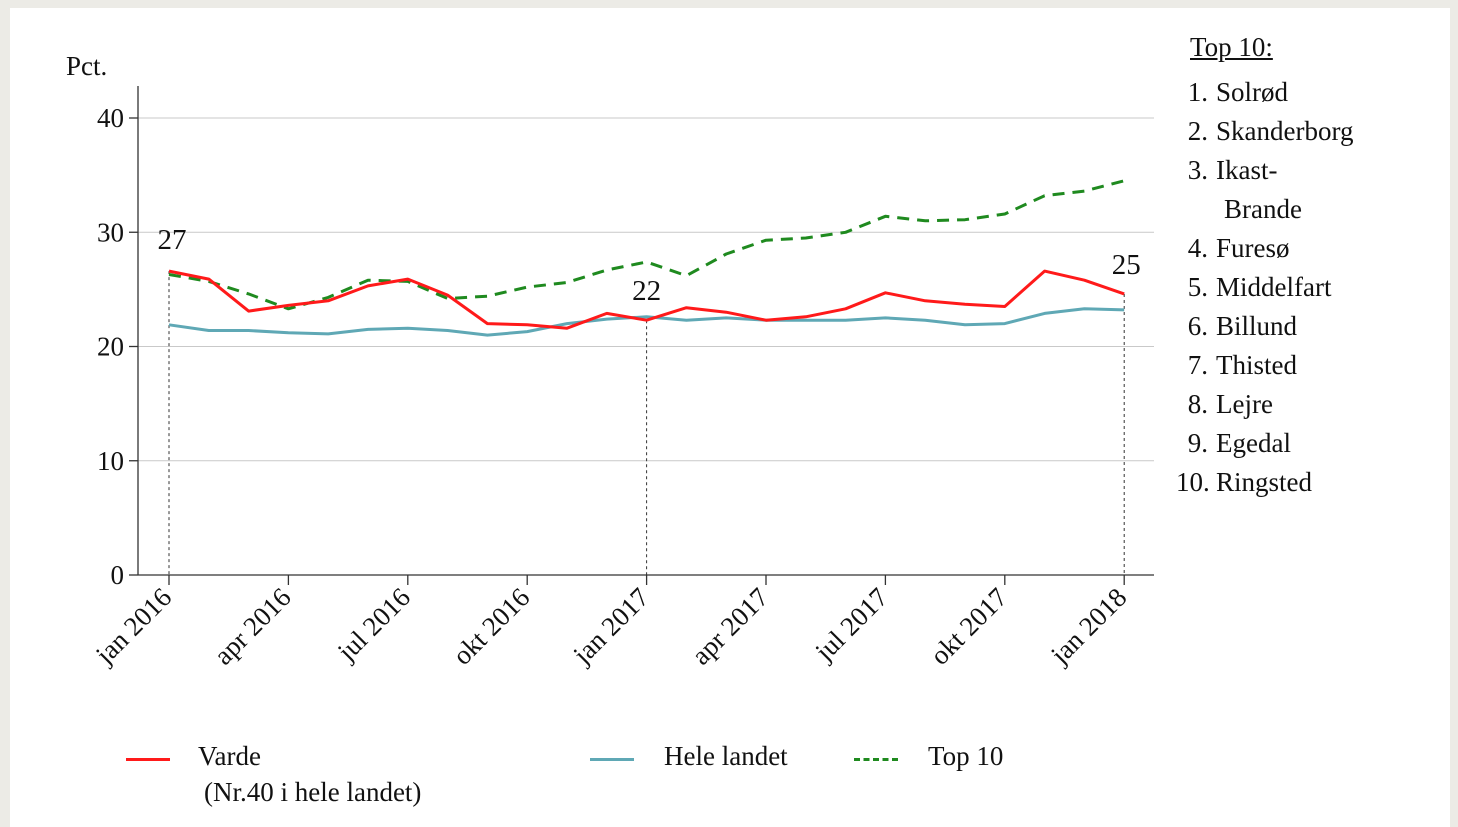 This screenshot has height=827, width=1458. I want to click on y-tick-label: 30, so click(110, 232).